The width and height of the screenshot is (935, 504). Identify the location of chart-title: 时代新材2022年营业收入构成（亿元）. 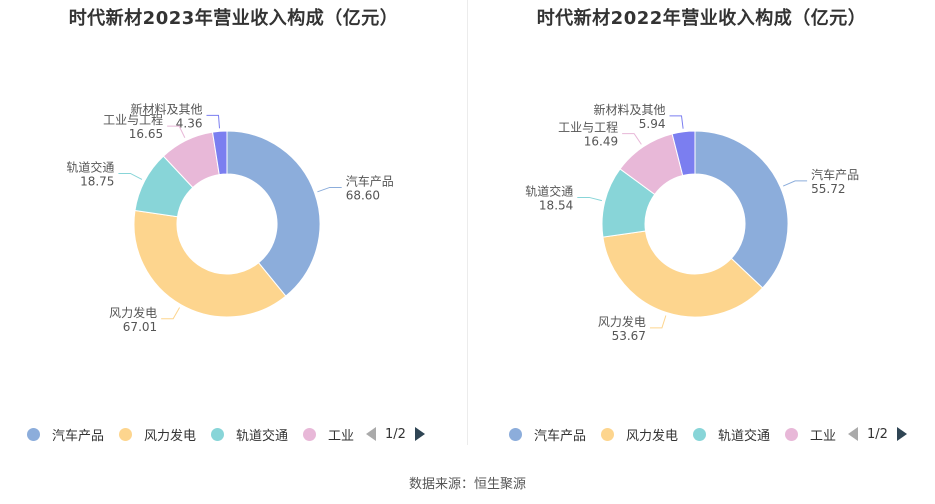
(701, 18).